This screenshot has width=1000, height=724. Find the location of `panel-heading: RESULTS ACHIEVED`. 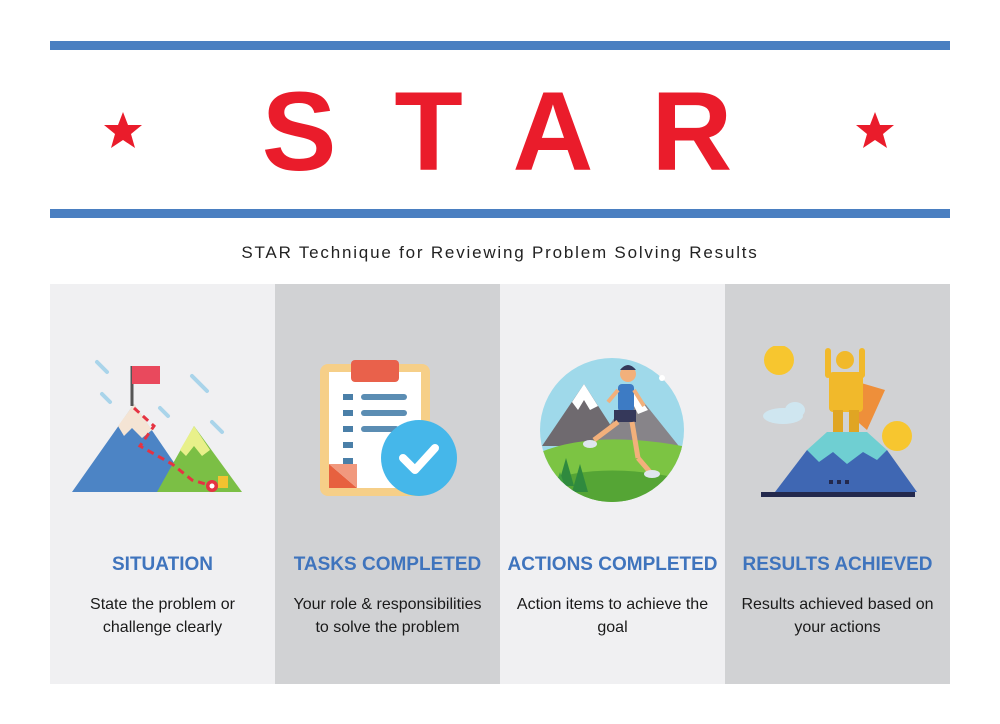

panel-heading: RESULTS ACHIEVED is located at coordinates (837, 564).